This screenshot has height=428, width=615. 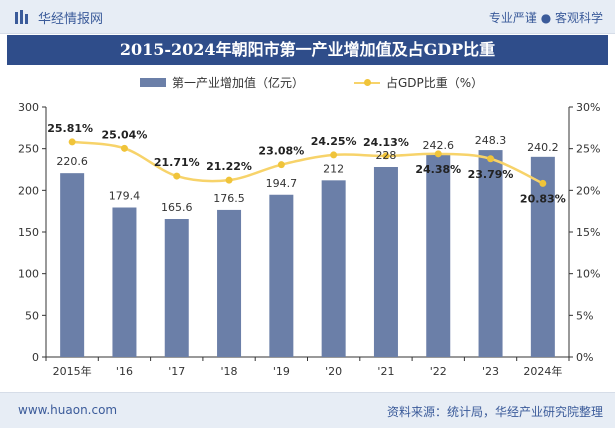 What do you see at coordinates (386, 142) in the screenshot?
I see `line-value-label: 24.13%` at bounding box center [386, 142].